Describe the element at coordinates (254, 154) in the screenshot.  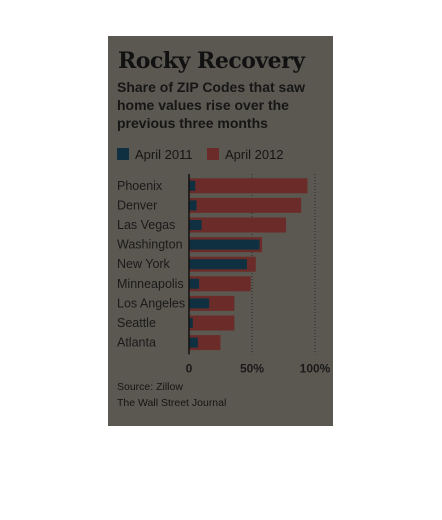
I see `legend-label-april-2012: April 2012` at that location.